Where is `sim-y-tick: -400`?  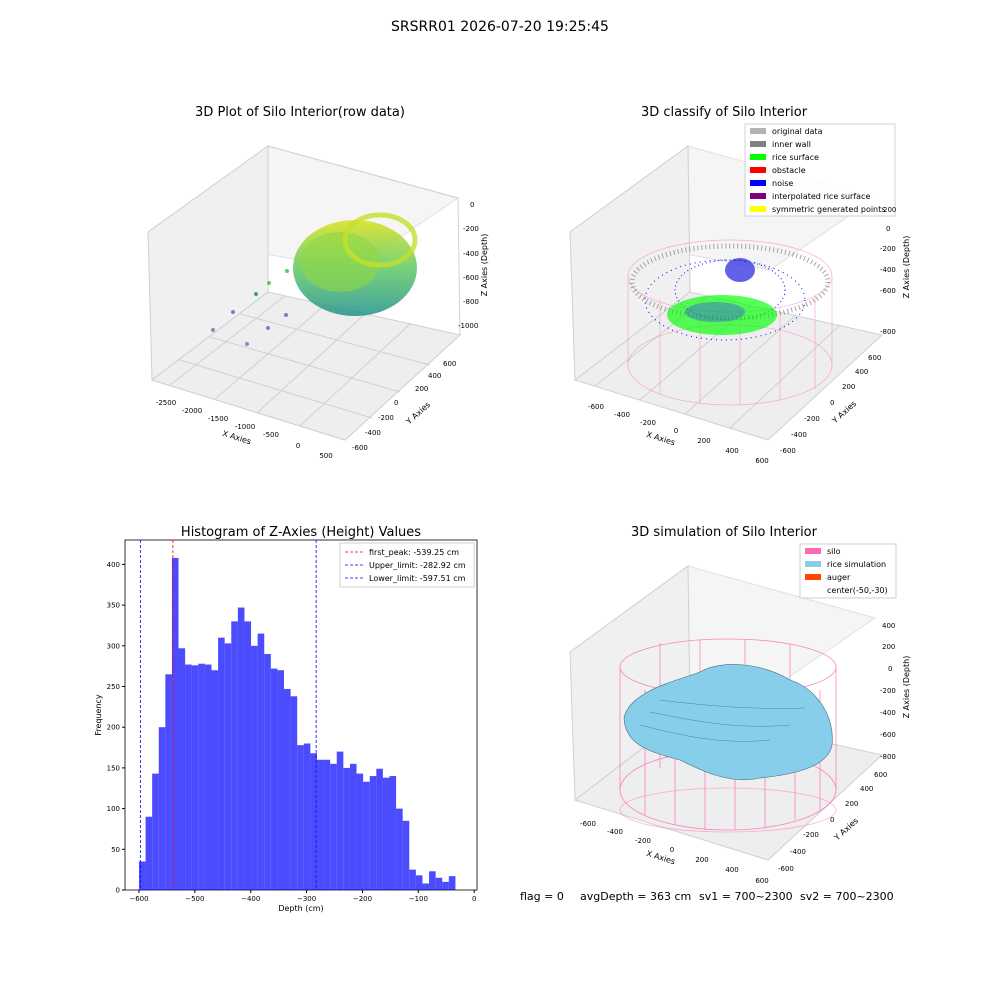 sim-y-tick: -400 is located at coordinates (798, 852).